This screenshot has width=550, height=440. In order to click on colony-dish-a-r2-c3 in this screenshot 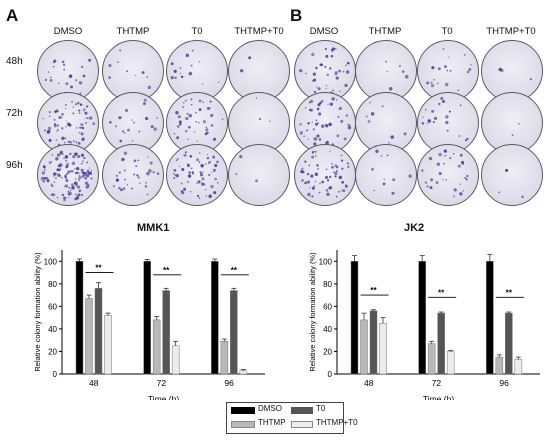, I will do `click(197, 123)`.